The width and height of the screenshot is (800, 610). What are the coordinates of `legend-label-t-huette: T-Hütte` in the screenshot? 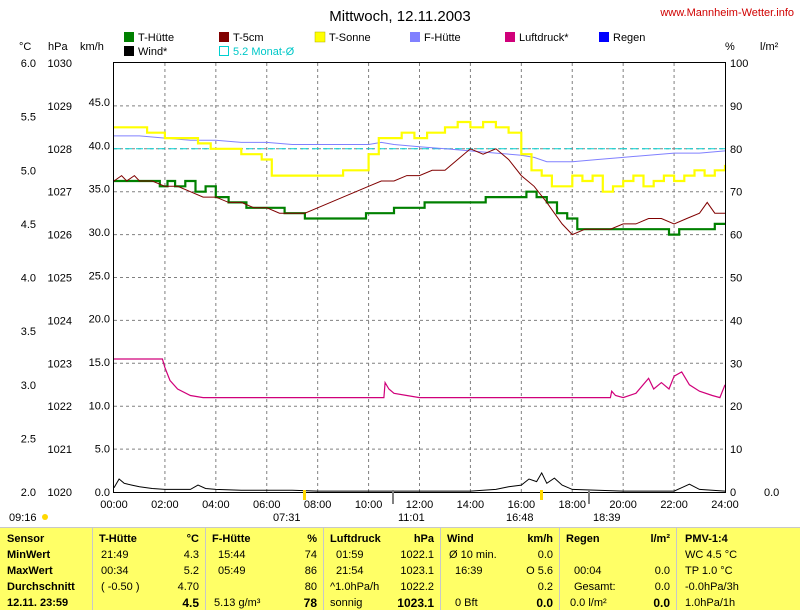 It's located at (156, 38).